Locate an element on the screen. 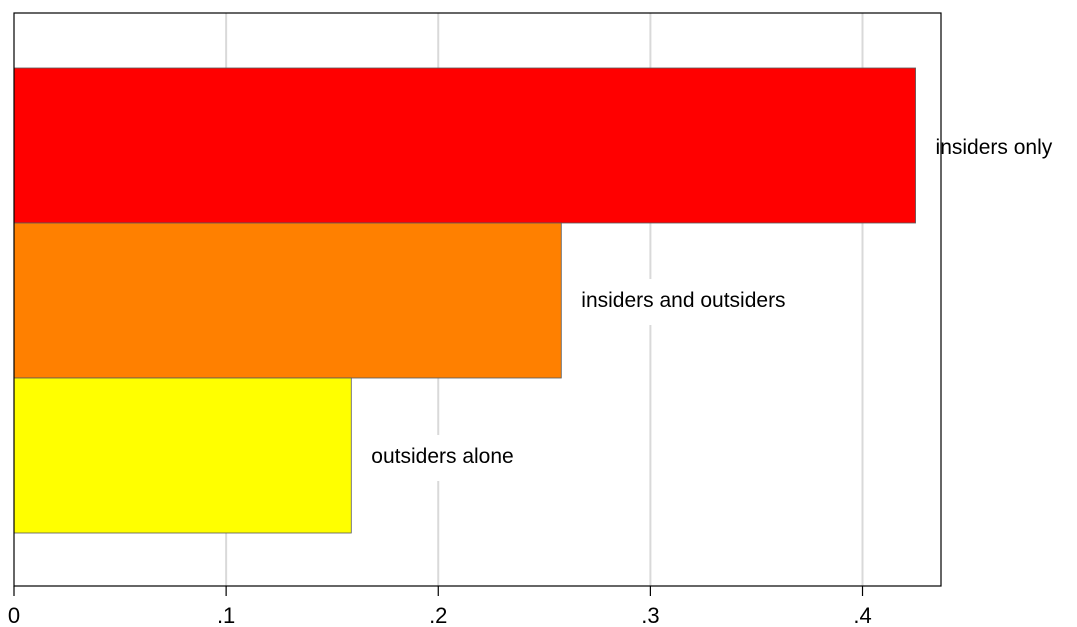 The image size is (1077, 627). bar-label: outsiders alone is located at coordinates (442, 456).